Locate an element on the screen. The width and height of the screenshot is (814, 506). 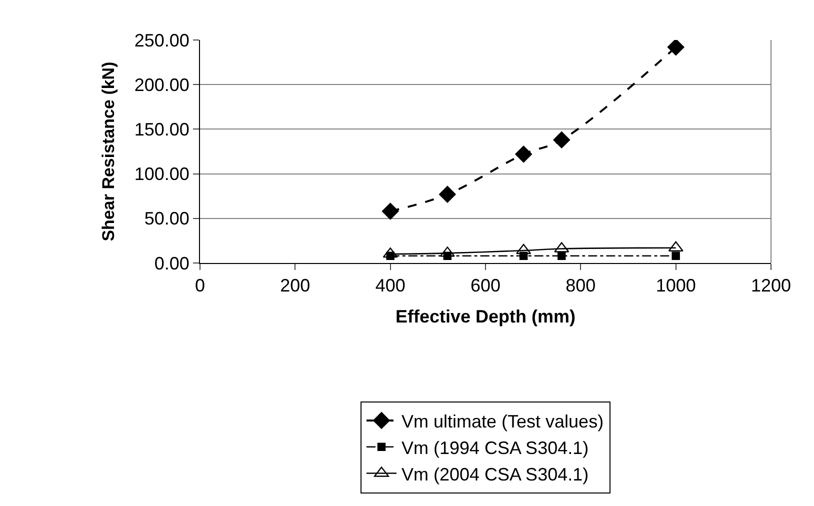
y-tick-label: 100.00 is located at coordinates (162, 174).